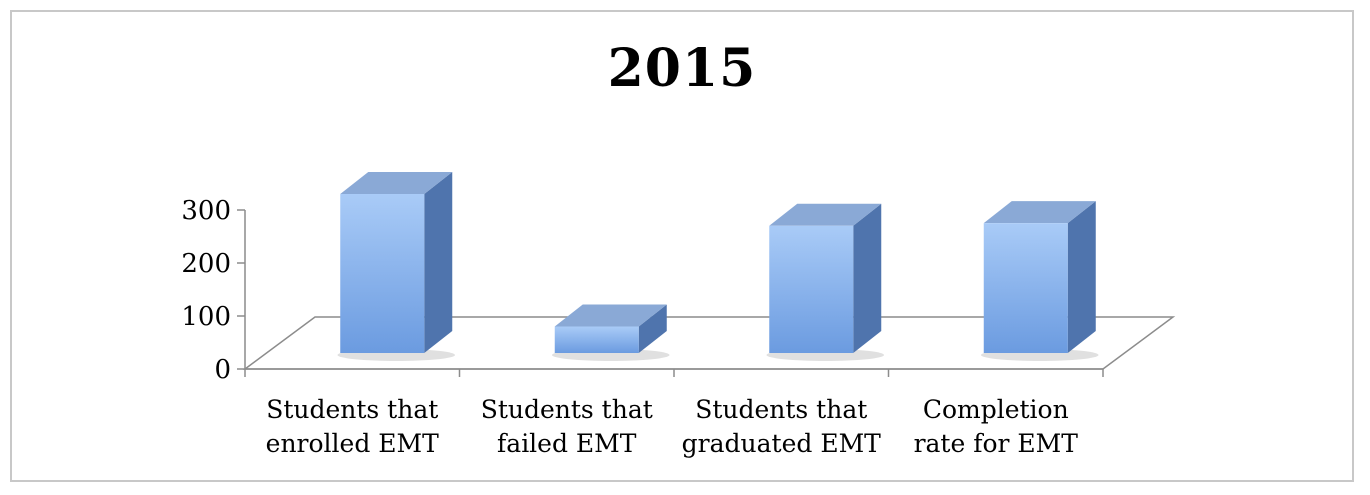 Image resolution: width=1370 pixels, height=495 pixels. Describe the element at coordinates (206, 264) in the screenshot. I see `y-tick-label: 200` at that location.